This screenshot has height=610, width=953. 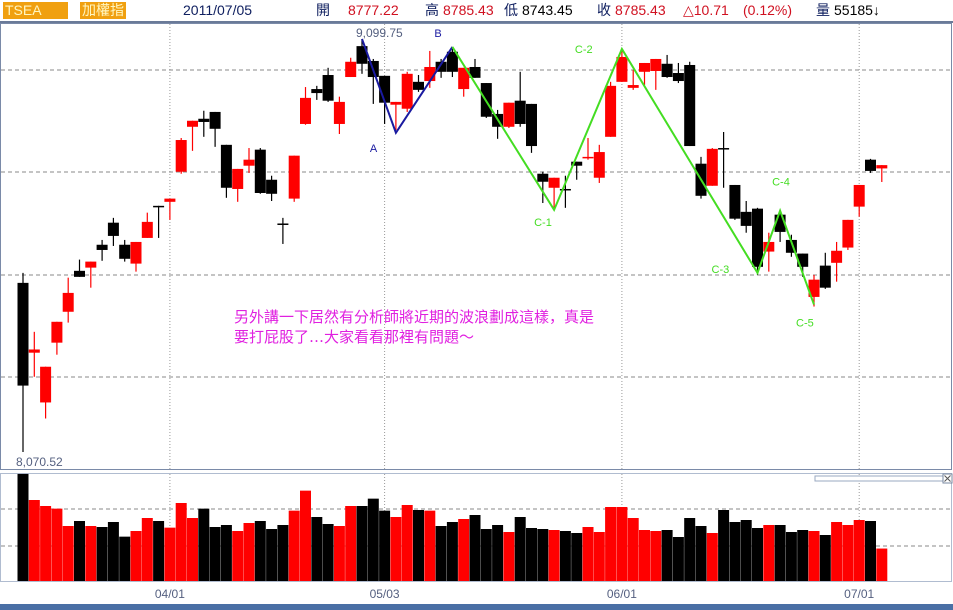 What do you see at coordinates (706, 10) in the screenshot?
I see `change-value: △10.71` at bounding box center [706, 10].